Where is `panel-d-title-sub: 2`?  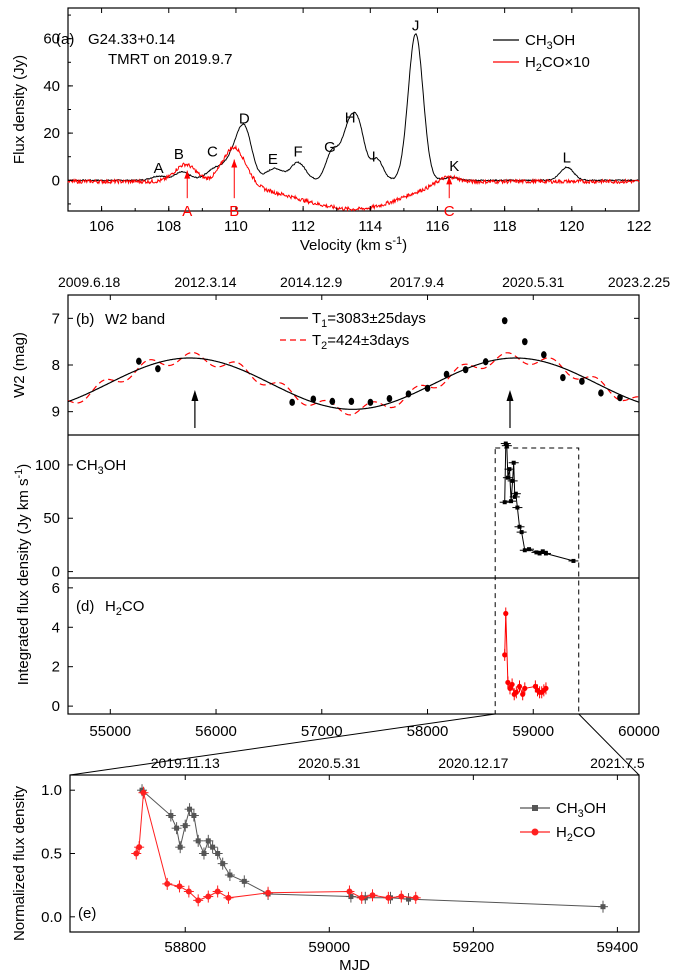
panel-d-title-sub: 2 is located at coordinates (119, 612).